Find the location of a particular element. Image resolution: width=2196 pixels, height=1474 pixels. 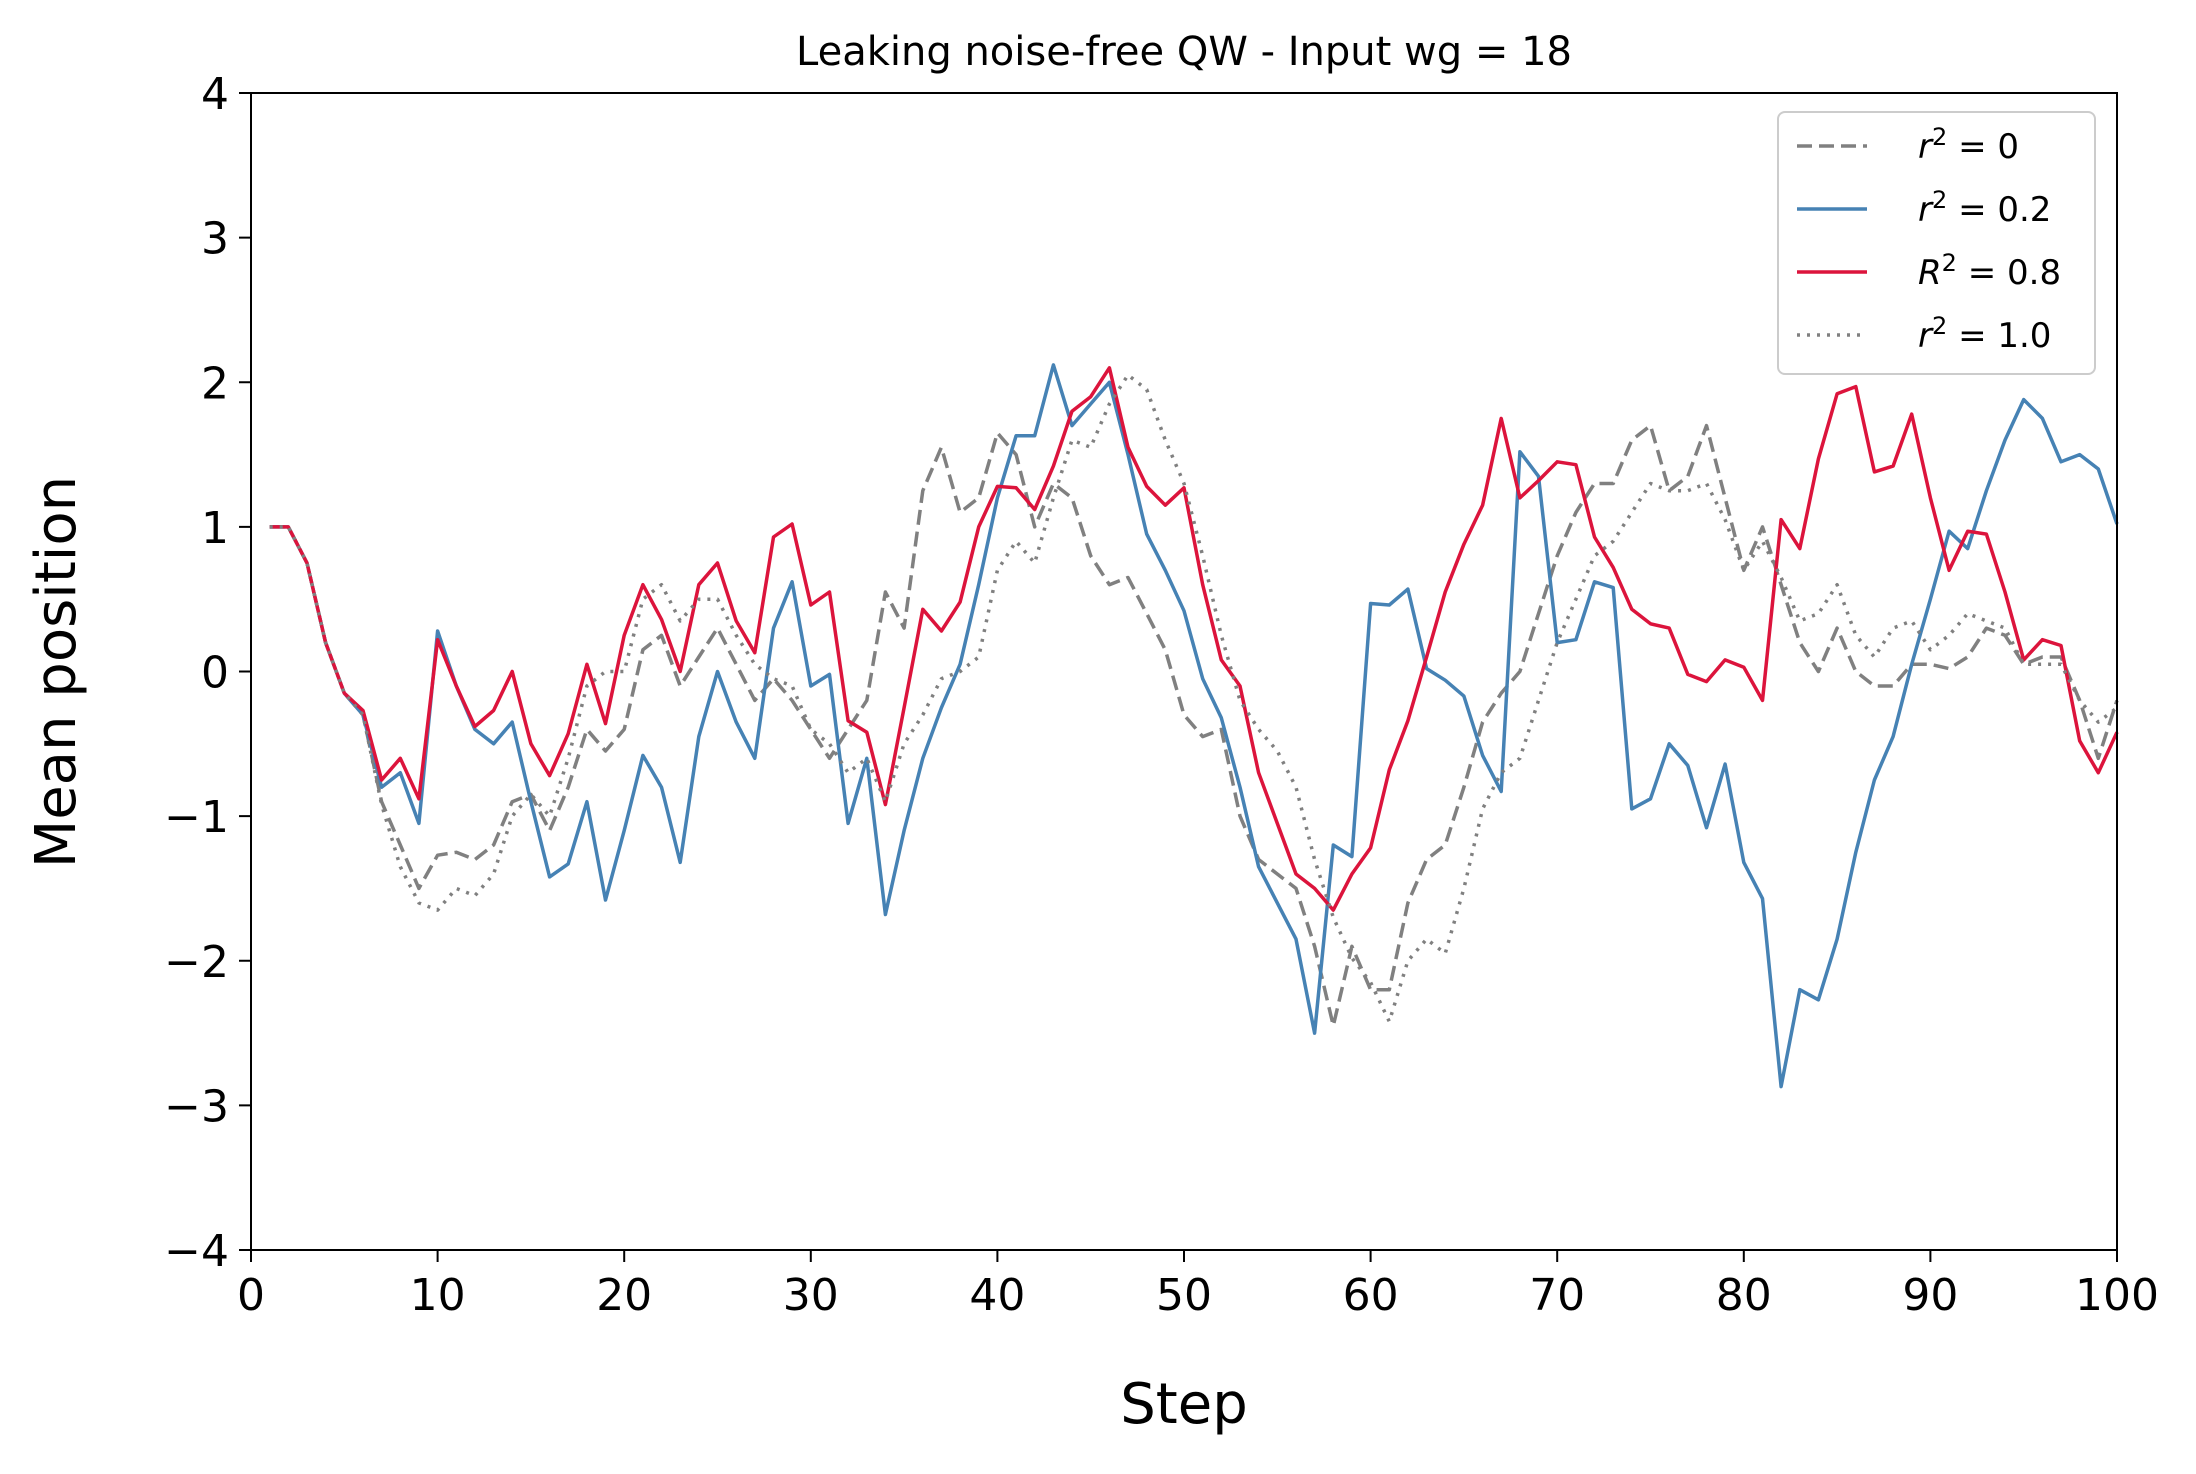

x-tick-label: 20 is located at coordinates (624, 1295).